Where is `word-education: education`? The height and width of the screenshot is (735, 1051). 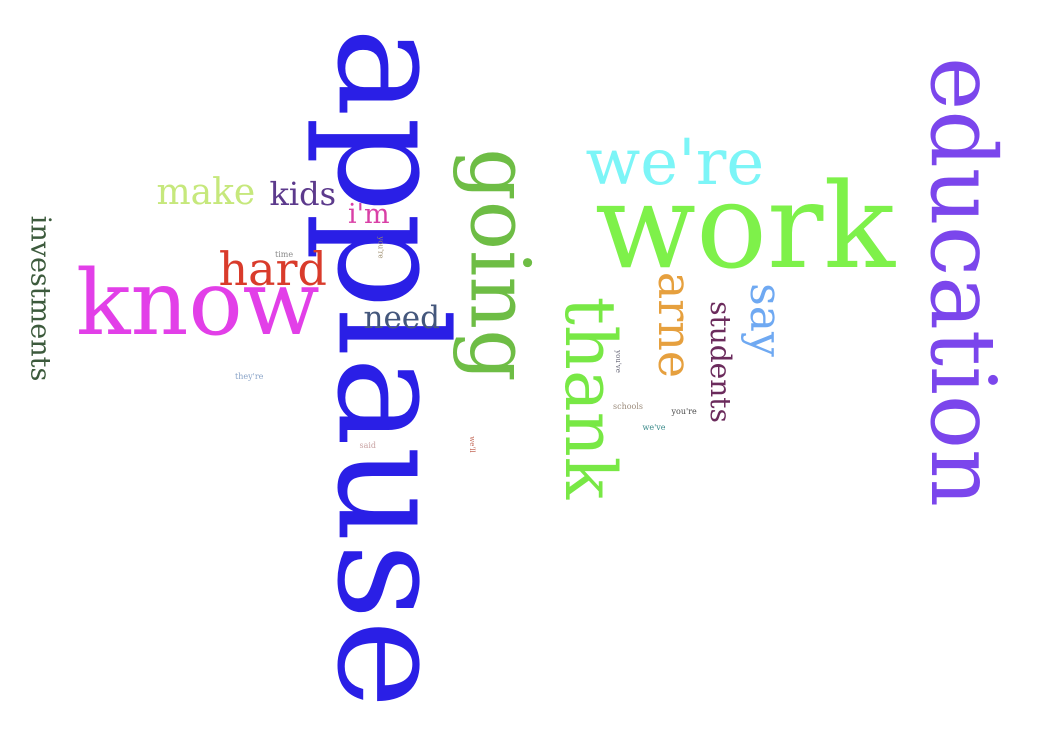 word-education: education is located at coordinates (962, 282).